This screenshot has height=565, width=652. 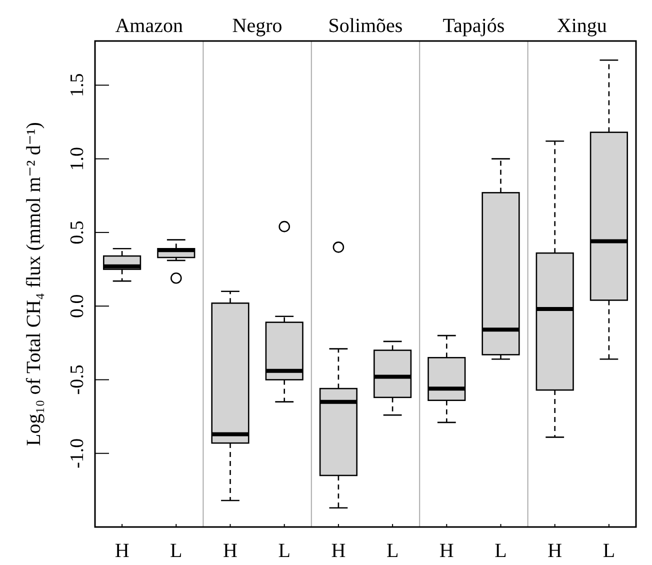 What do you see at coordinates (365, 26) in the screenshot?
I see `text: Solimões` at bounding box center [365, 26].